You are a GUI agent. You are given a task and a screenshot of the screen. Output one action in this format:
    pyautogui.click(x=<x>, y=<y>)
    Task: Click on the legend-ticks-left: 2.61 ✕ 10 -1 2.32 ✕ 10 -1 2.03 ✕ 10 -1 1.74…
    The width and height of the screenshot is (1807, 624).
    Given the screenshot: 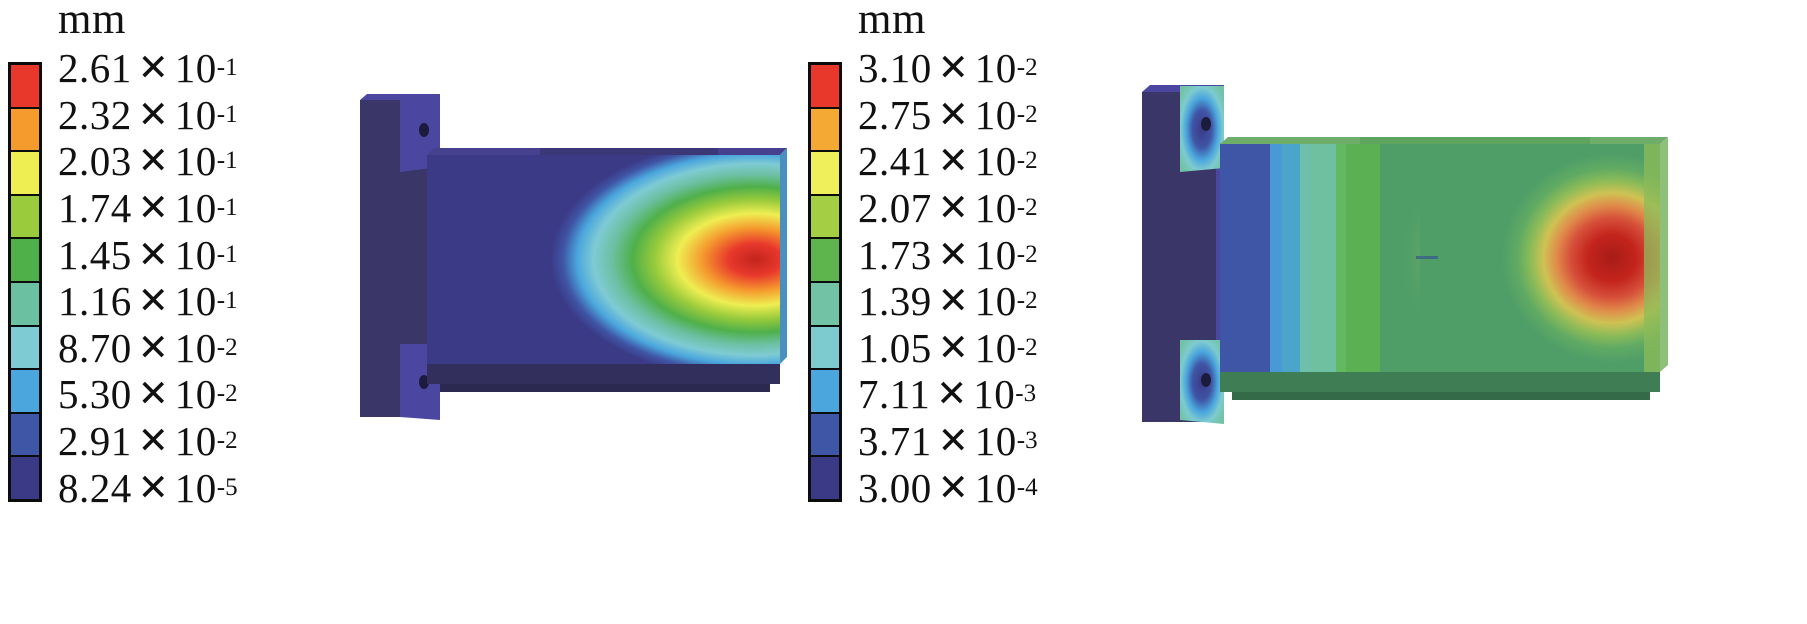 What is the action you would take?
    pyautogui.click(x=148, y=278)
    